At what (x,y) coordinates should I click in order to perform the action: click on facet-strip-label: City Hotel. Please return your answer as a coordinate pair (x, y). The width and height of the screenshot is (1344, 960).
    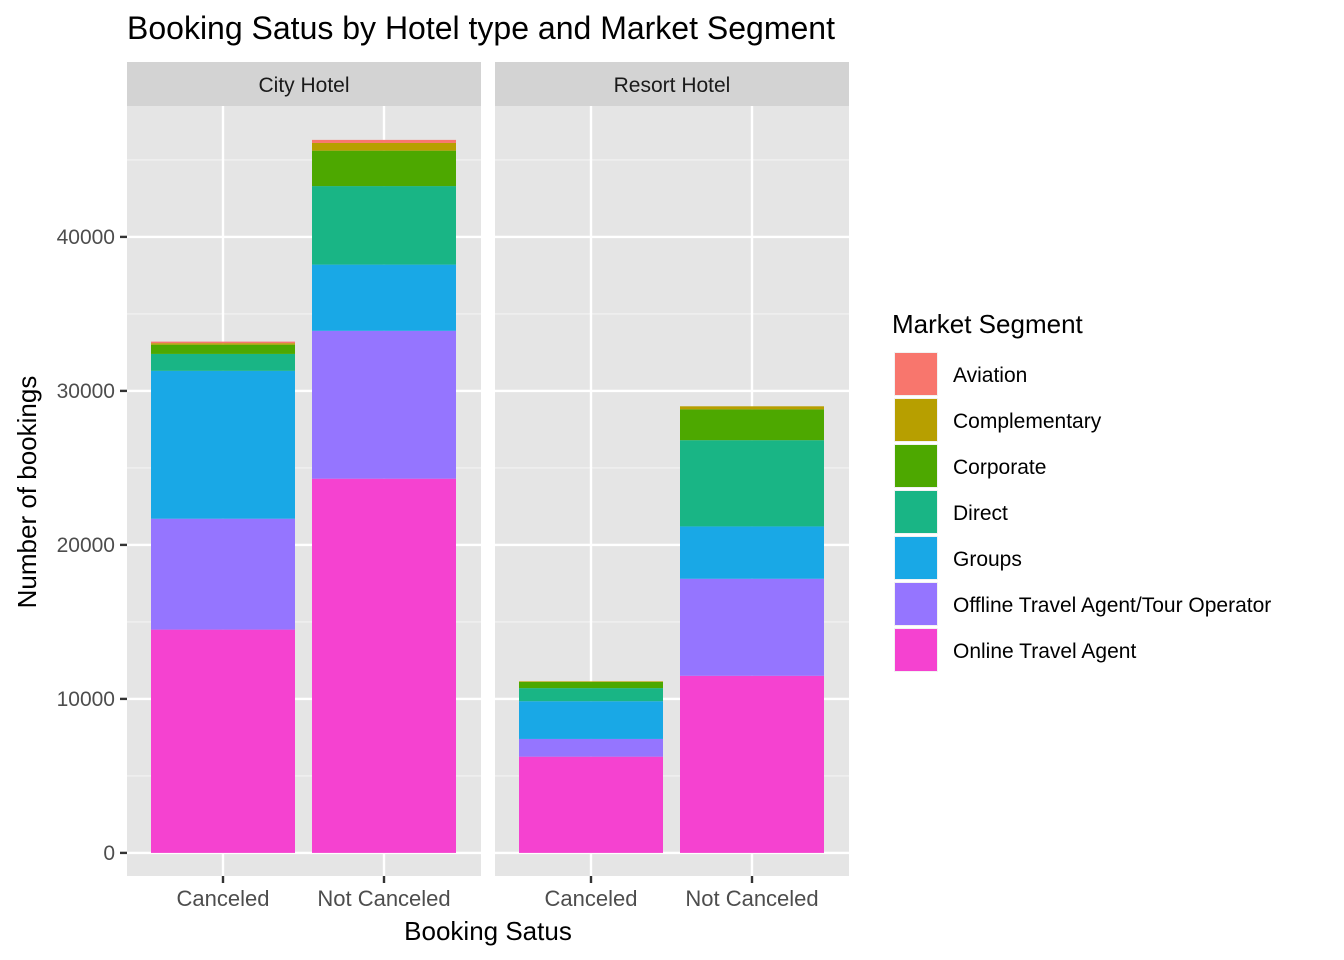
    Looking at the image, I should click on (303, 85).